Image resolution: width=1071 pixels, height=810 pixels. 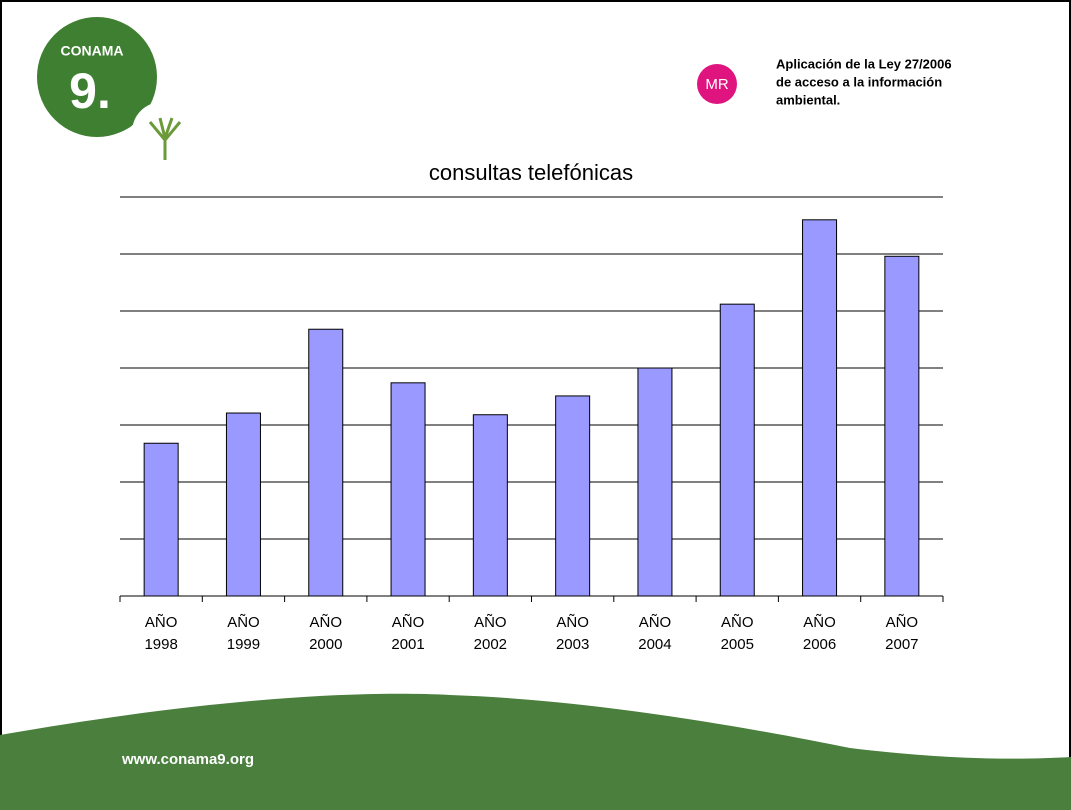 I want to click on chart-title: consultas telefónicas, so click(x=531, y=172).